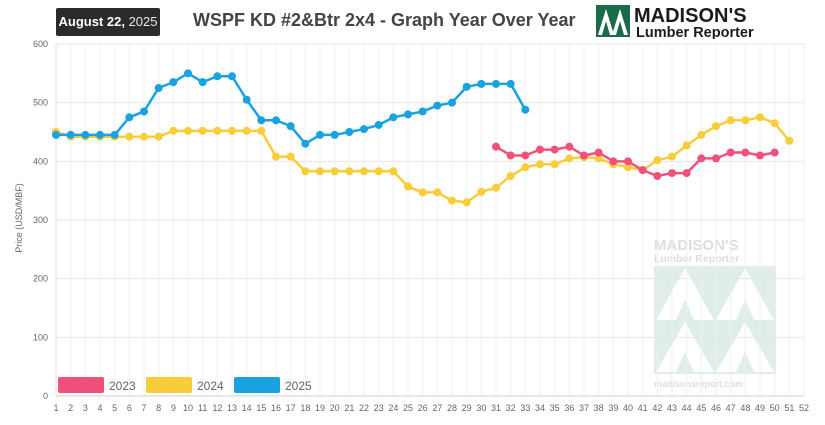  What do you see at coordinates (628, 408) in the screenshot?
I see `x-tick-label: 40` at bounding box center [628, 408].